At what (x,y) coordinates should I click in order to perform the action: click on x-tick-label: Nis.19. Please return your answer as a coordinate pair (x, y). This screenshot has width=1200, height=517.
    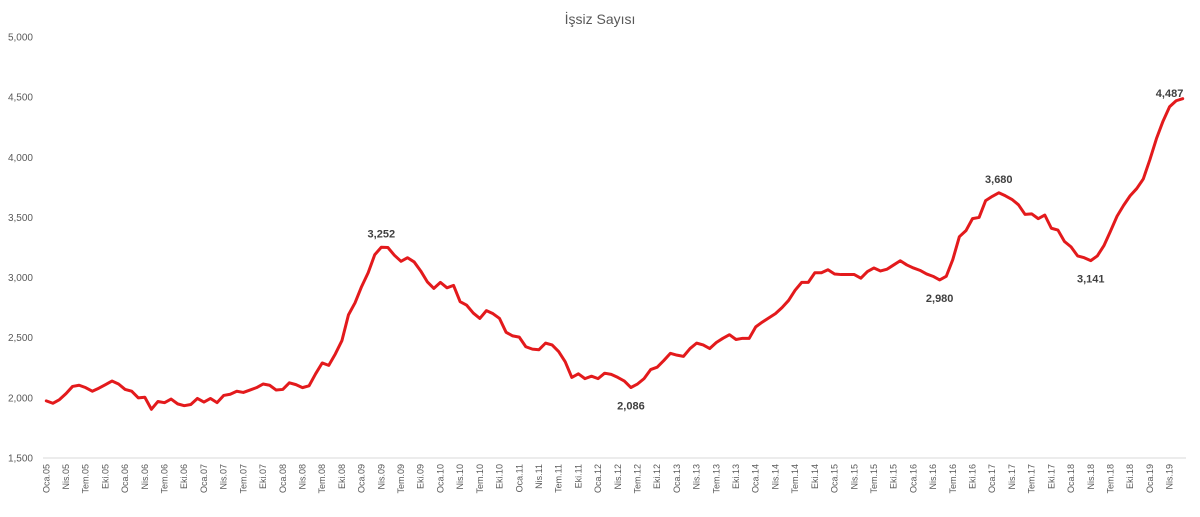
    Looking at the image, I should click on (1170, 477).